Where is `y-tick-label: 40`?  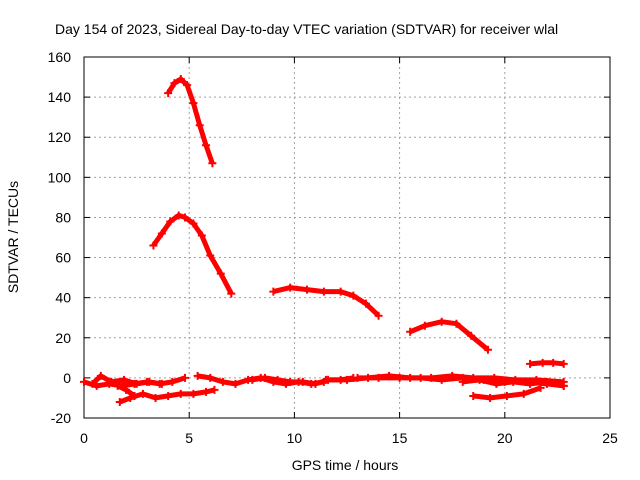 y-tick-label: 40 is located at coordinates (63, 298).